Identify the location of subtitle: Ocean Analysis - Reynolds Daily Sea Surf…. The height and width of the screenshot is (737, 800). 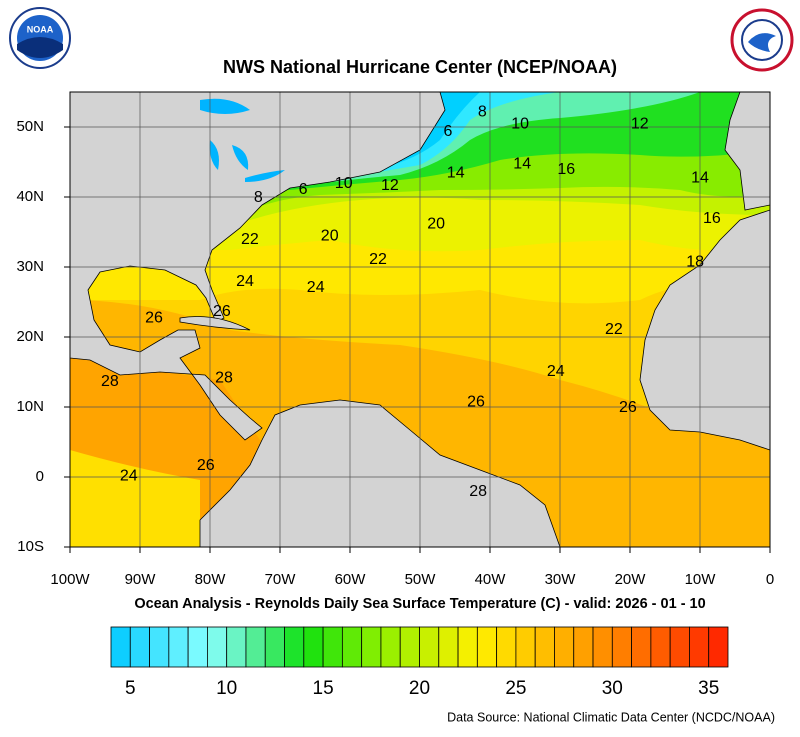
(419, 604).